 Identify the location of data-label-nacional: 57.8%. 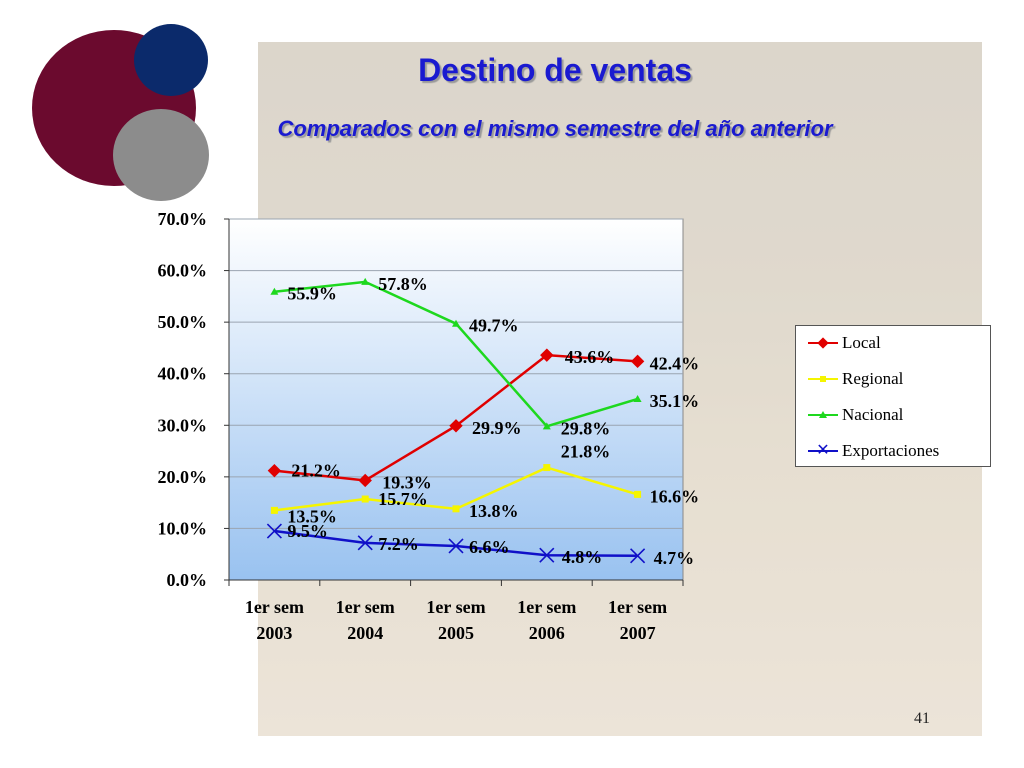
(403, 284).